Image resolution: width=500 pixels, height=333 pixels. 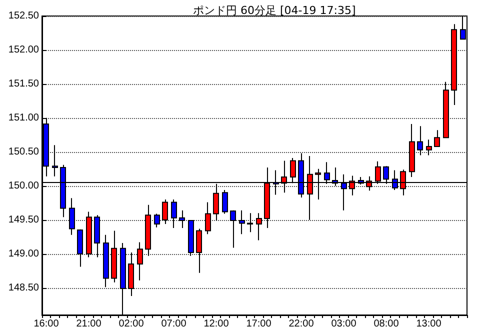 I want to click on x-tick-label: 22:00, so click(x=301, y=324).